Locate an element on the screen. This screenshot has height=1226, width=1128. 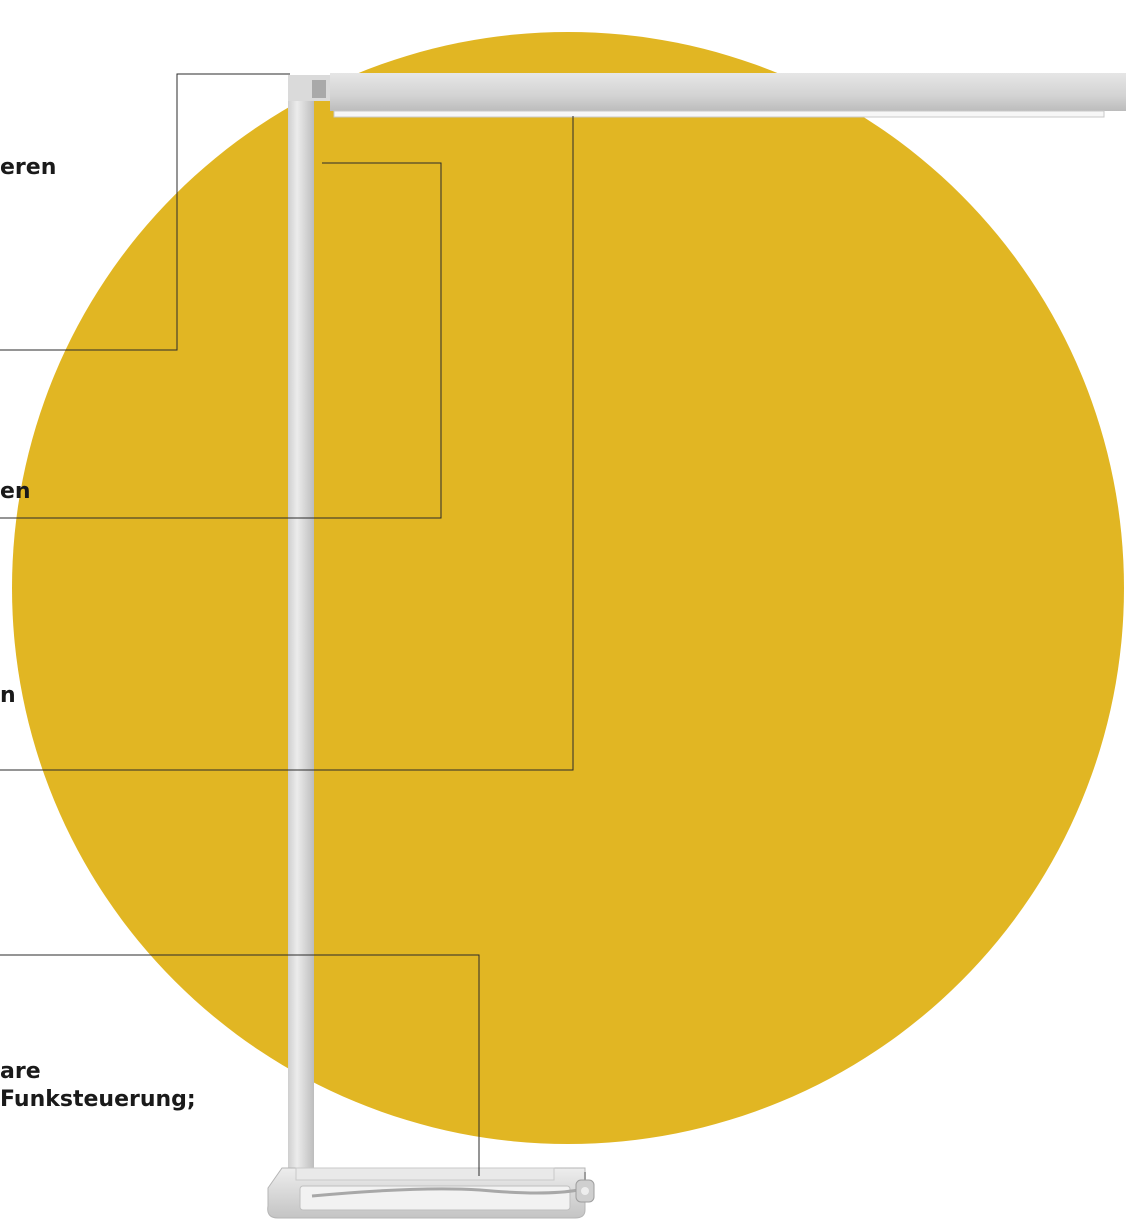
lamp-diffuser is located at coordinates (719, 114).